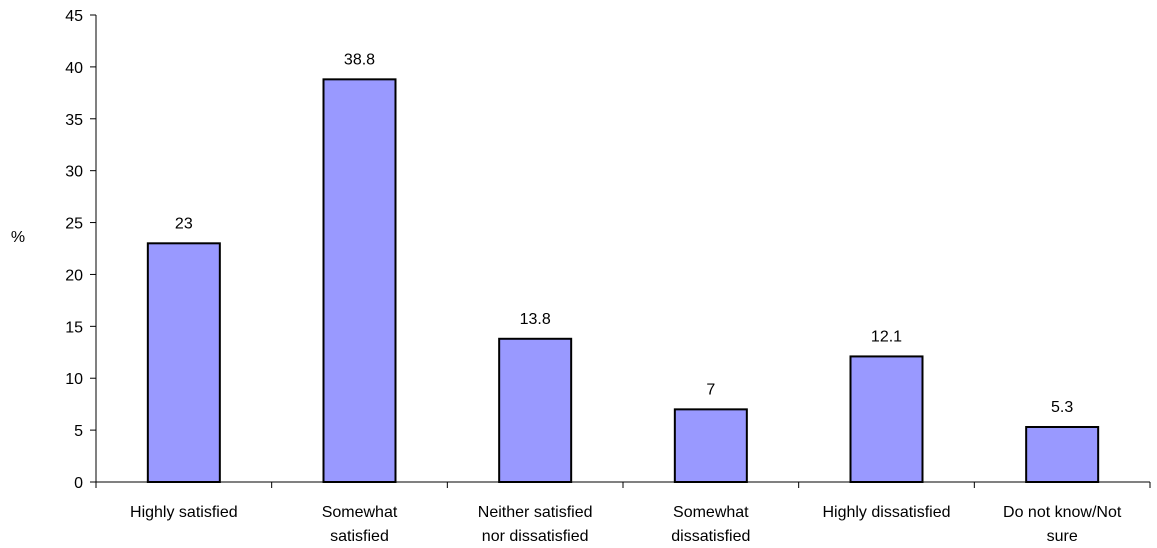 This screenshot has height=548, width=1157. Describe the element at coordinates (359, 59) in the screenshot. I see `data-label: 38.8` at that location.